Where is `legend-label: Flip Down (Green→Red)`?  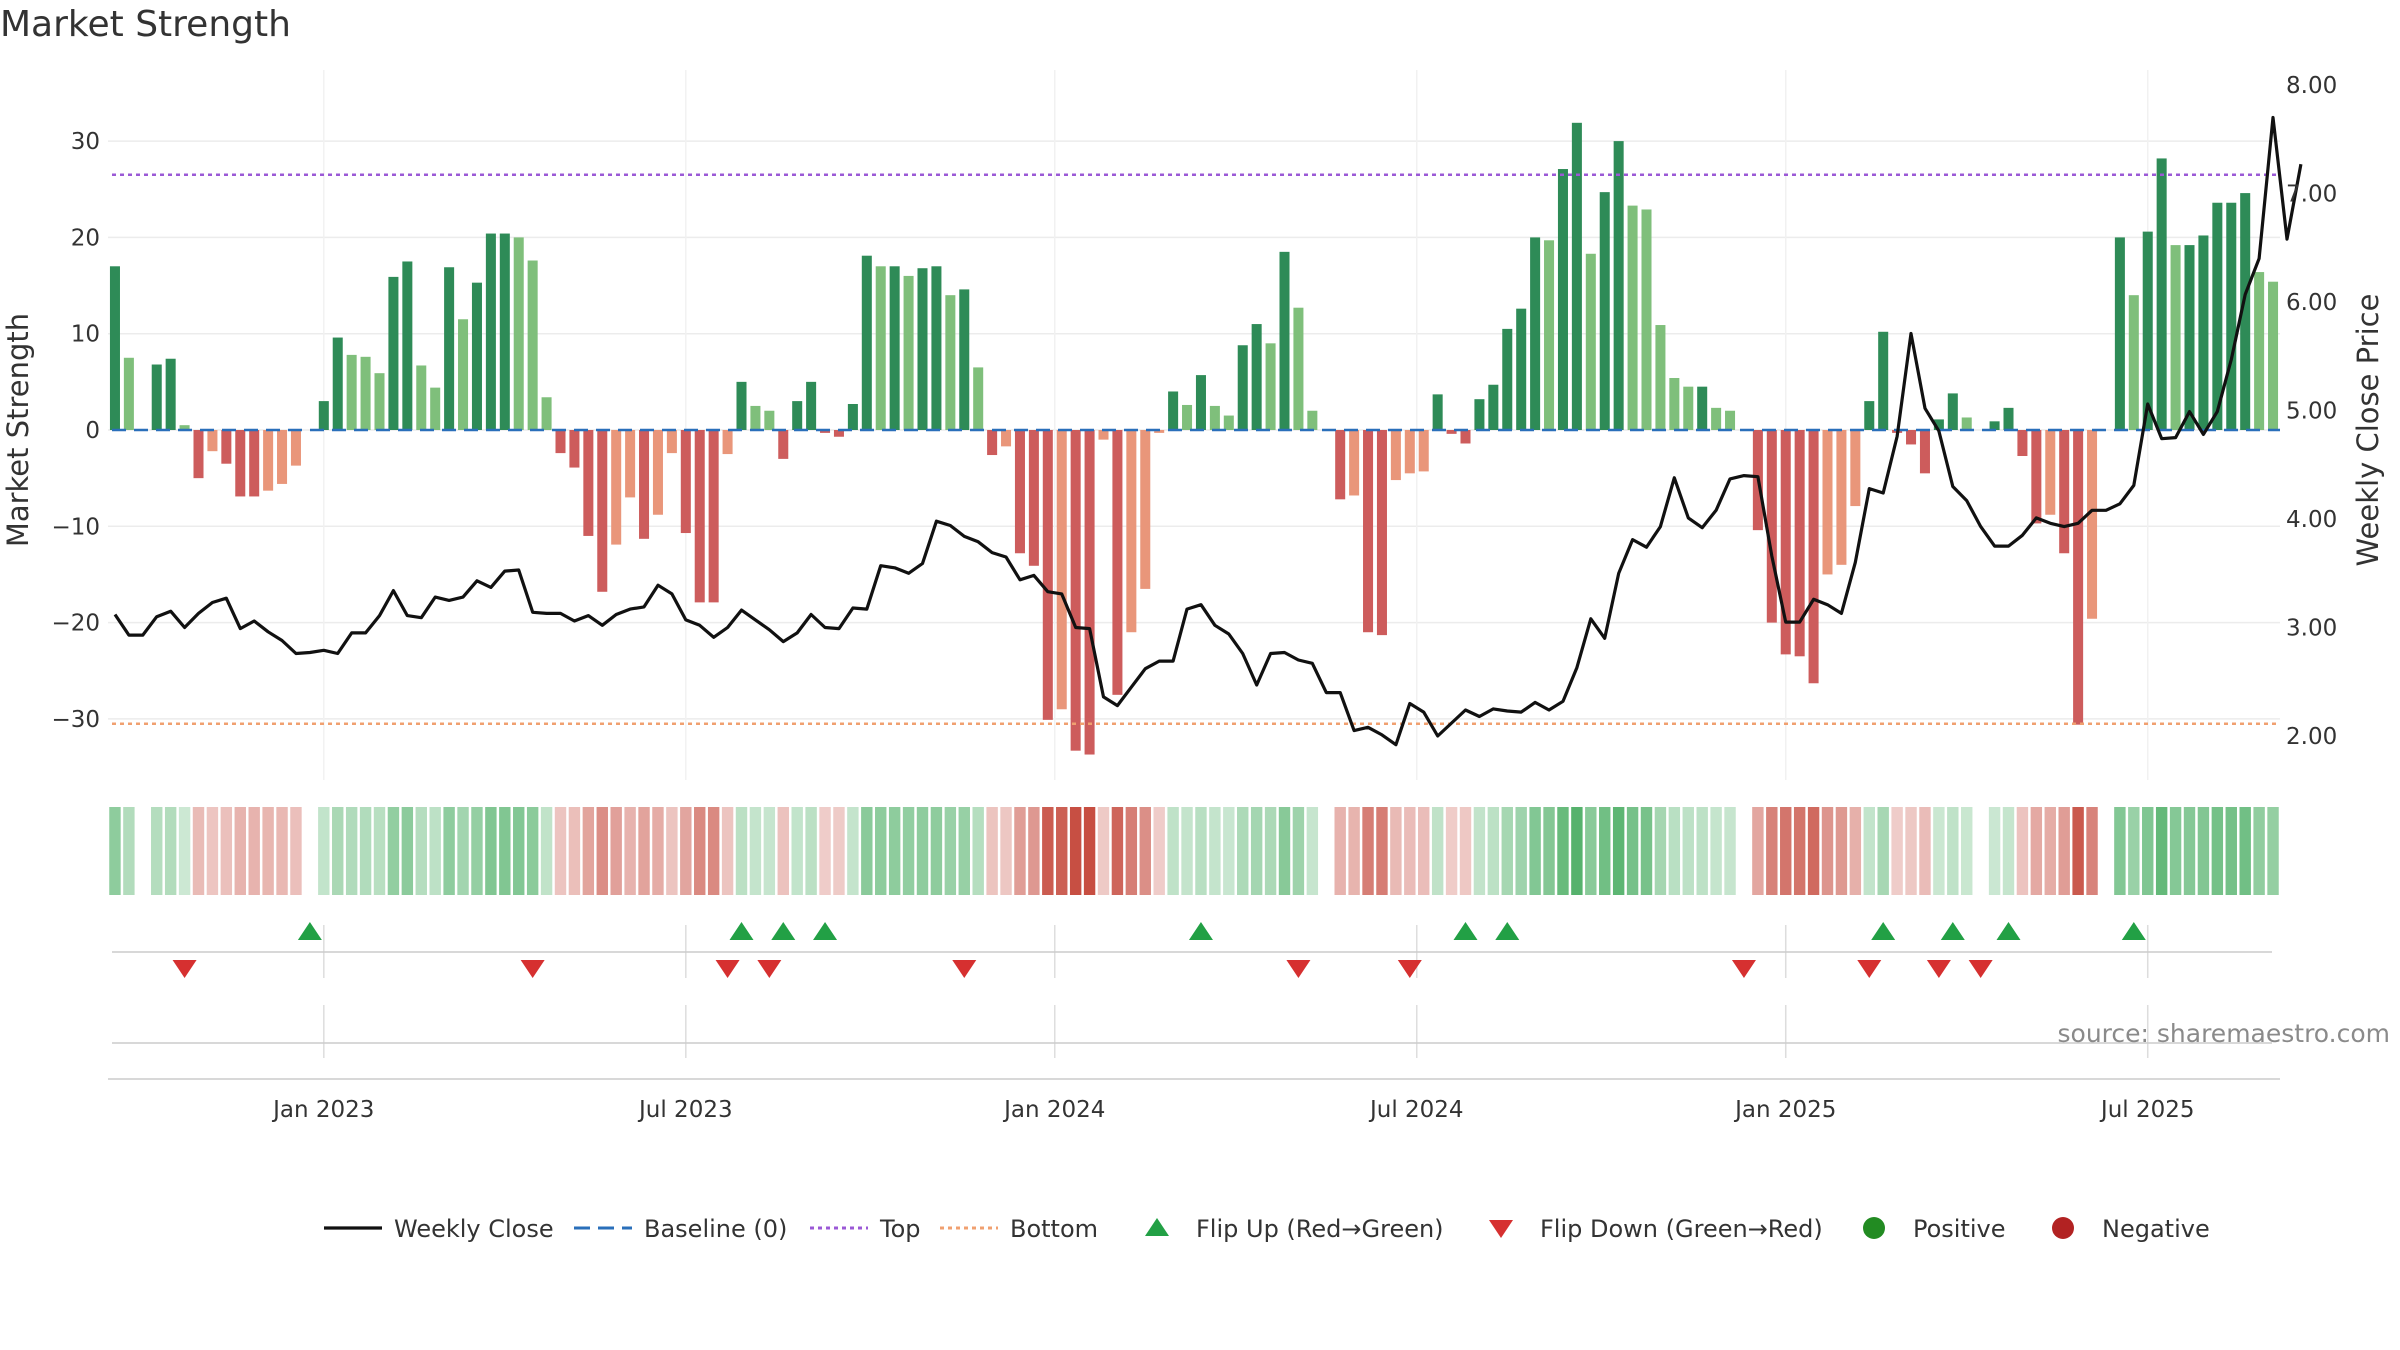 legend-label: Flip Down (Green→Red) is located at coordinates (1681, 1229).